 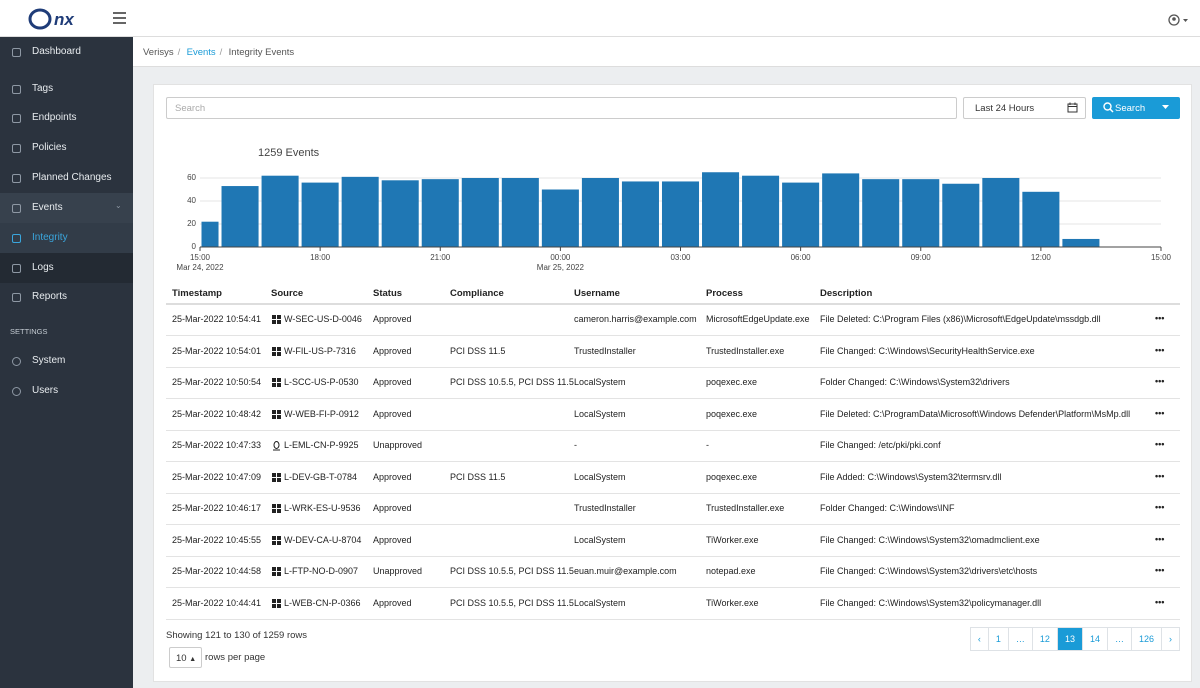 I want to click on page-button: ›, so click(x=1170, y=639).